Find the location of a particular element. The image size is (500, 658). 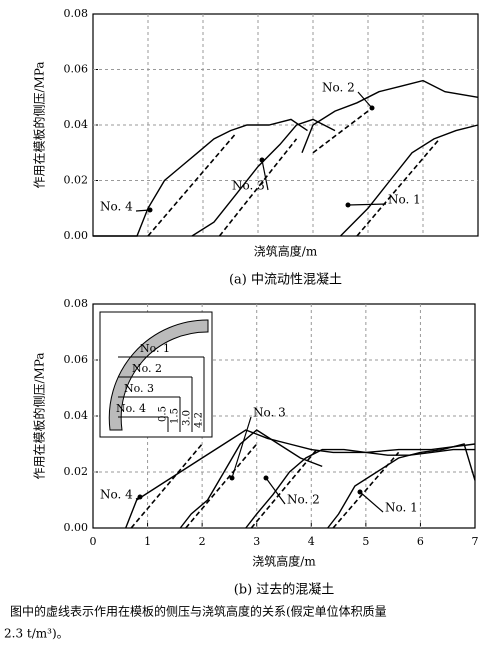

inset-label: No. 3 is located at coordinates (139, 388).